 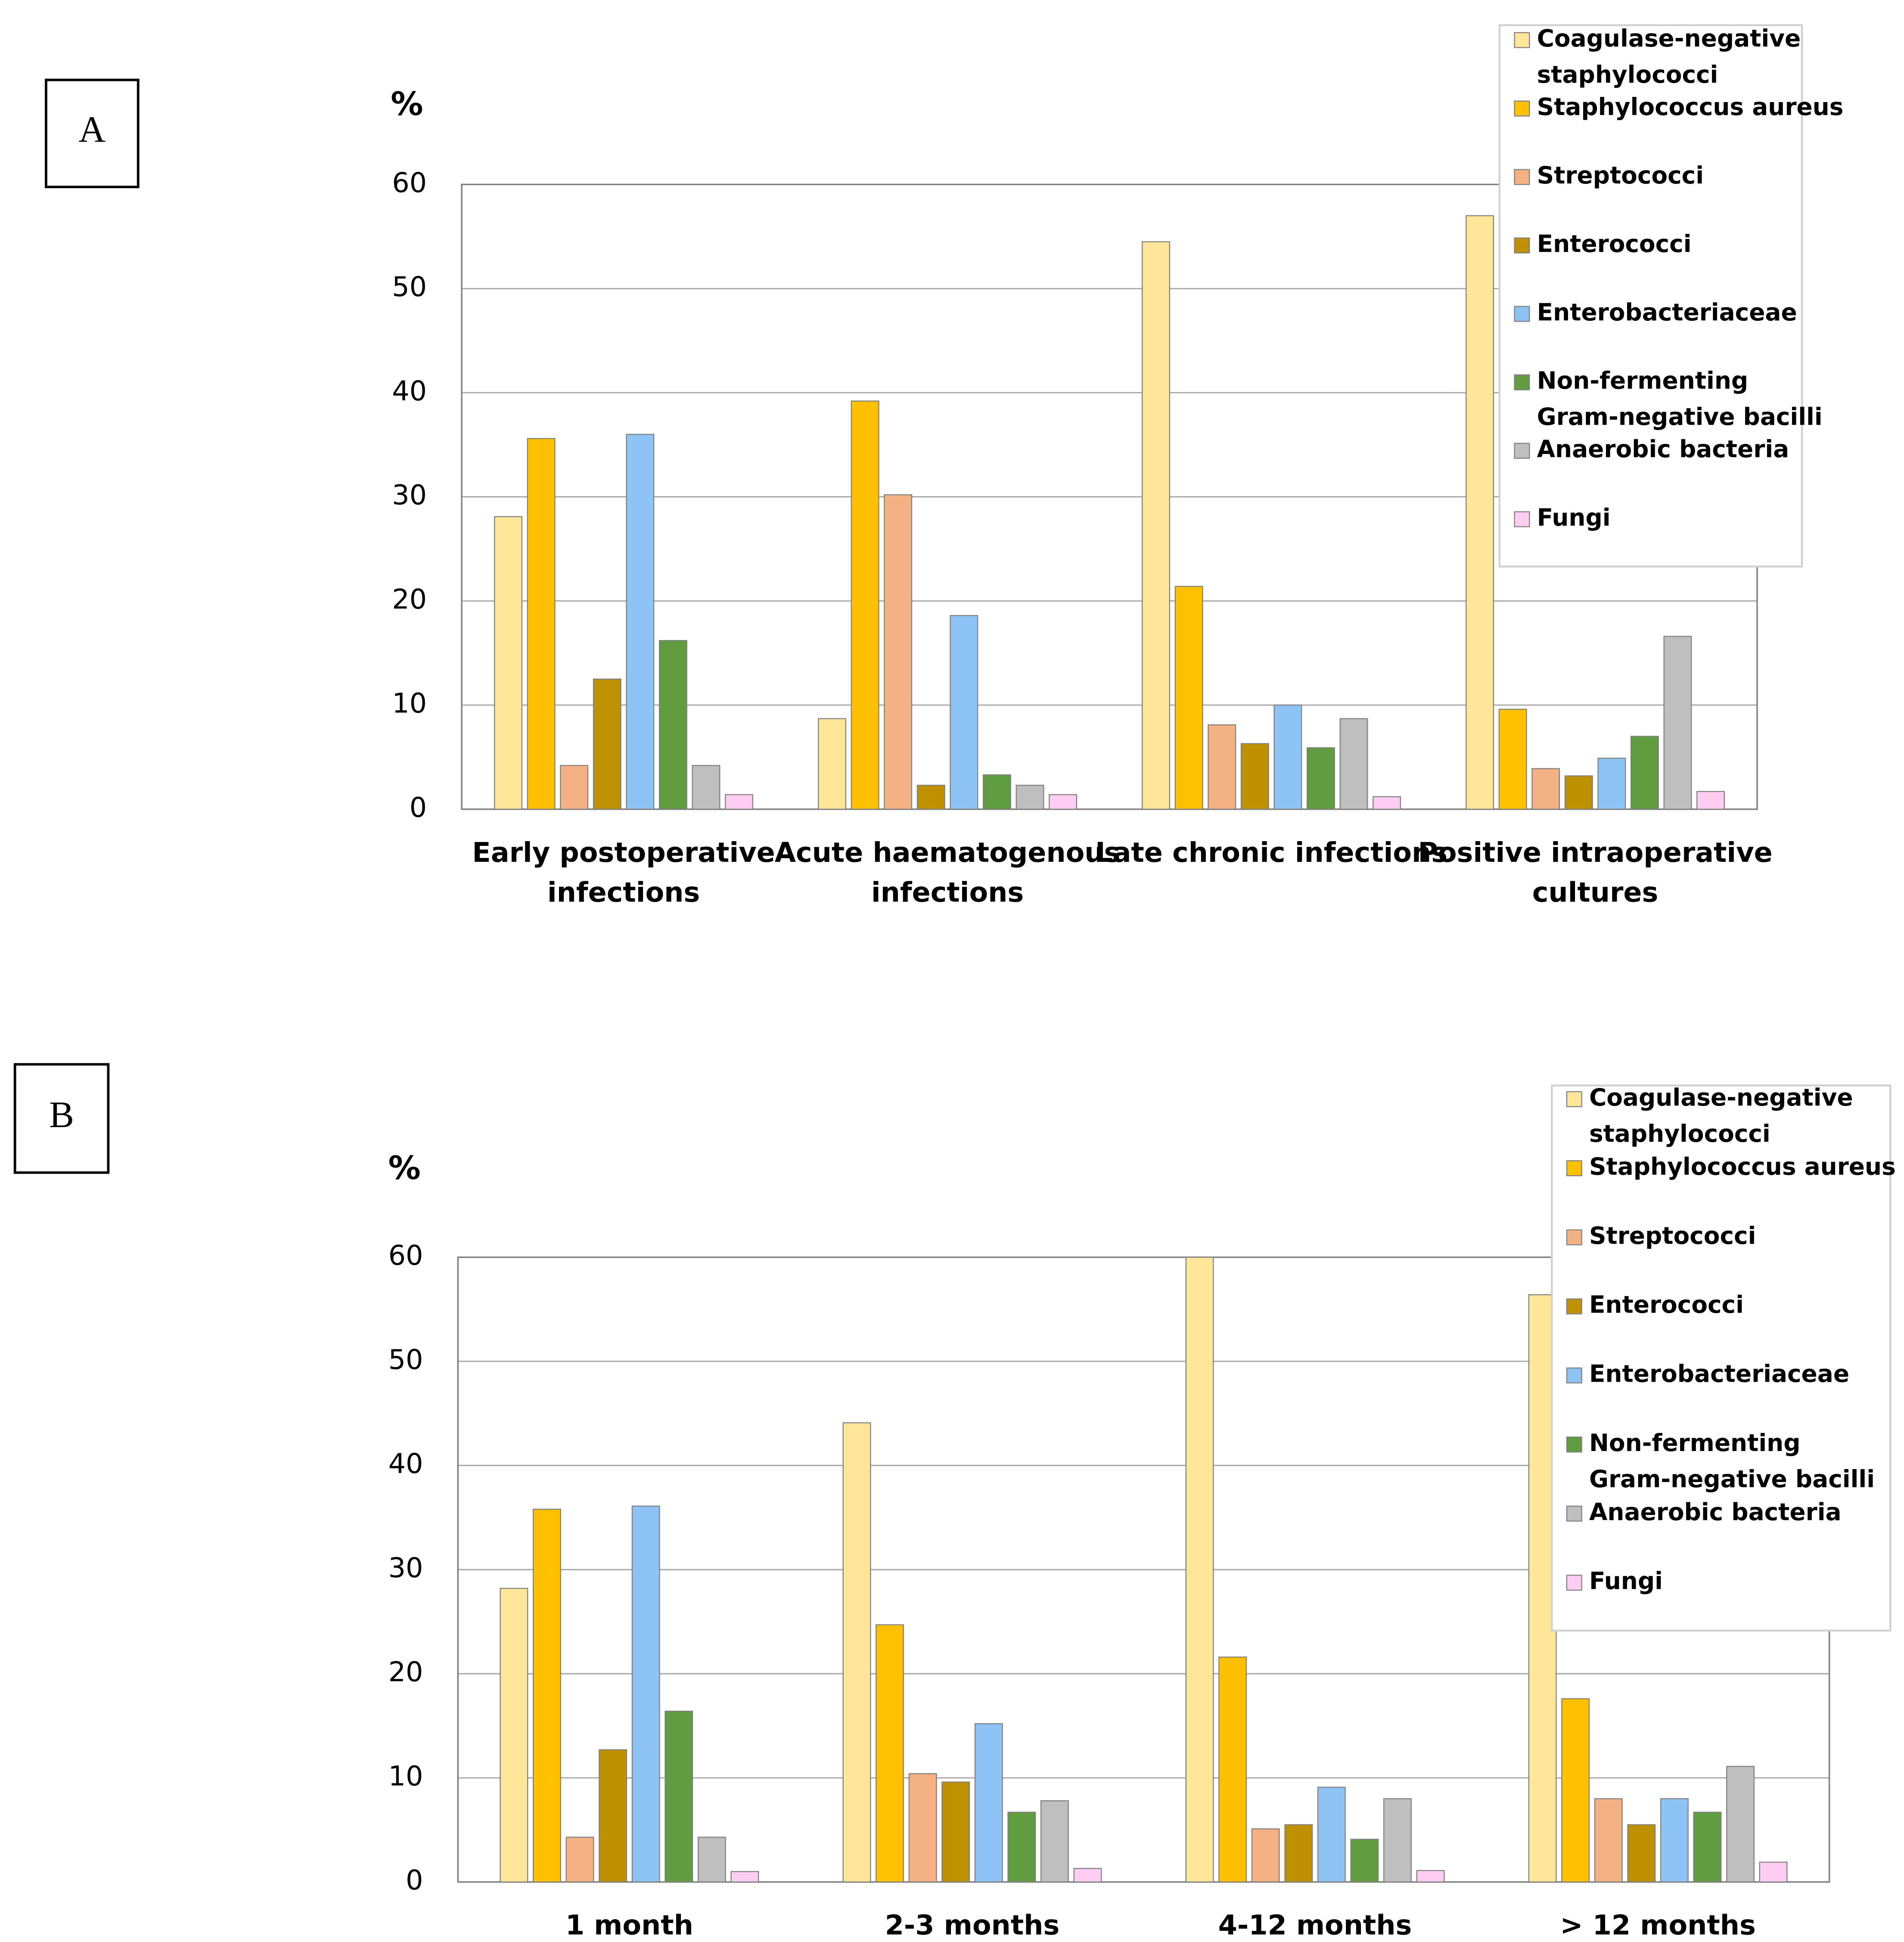 I want to click on y-tick-label: 60, so click(x=409, y=183).